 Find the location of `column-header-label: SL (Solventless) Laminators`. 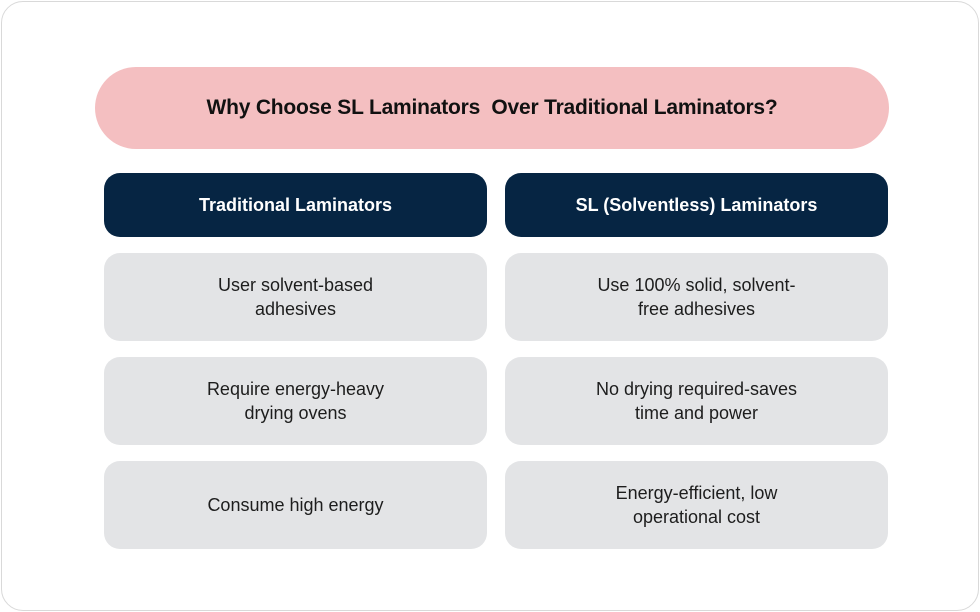

column-header-label: SL (Solventless) Laminators is located at coordinates (696, 204).